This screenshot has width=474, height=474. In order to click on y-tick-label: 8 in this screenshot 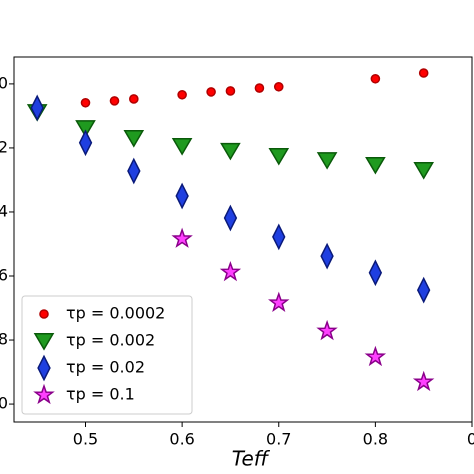, I will do `click(4, 339)`.